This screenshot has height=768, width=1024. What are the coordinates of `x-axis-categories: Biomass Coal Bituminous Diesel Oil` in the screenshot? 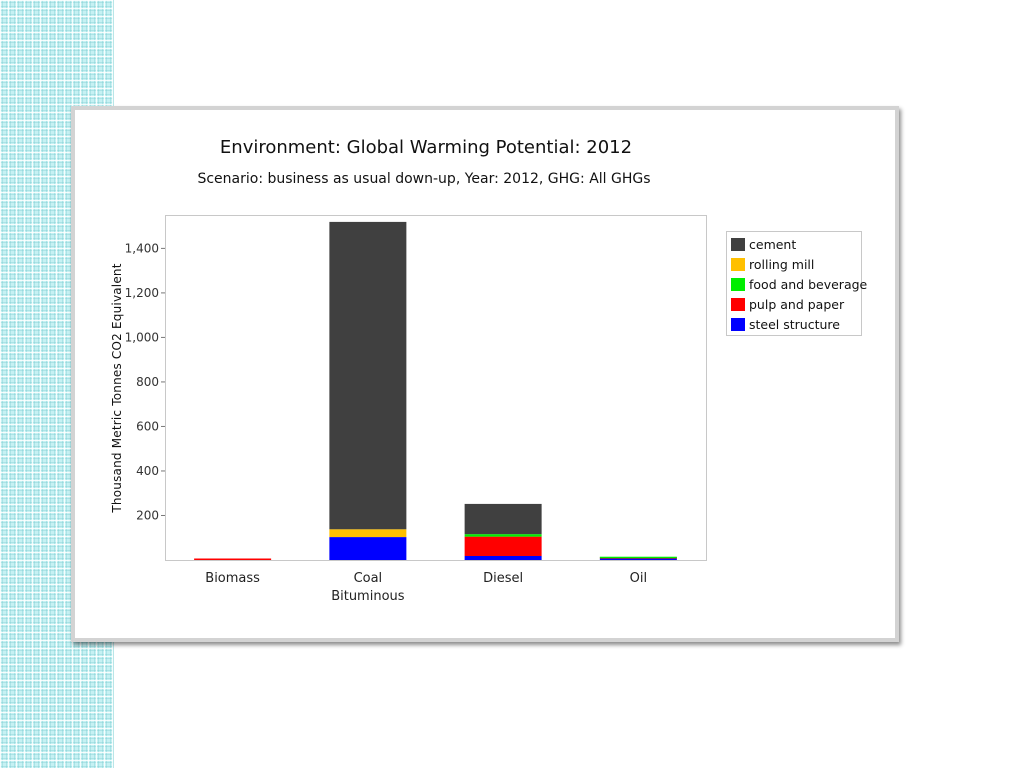 It's located at (426, 587).